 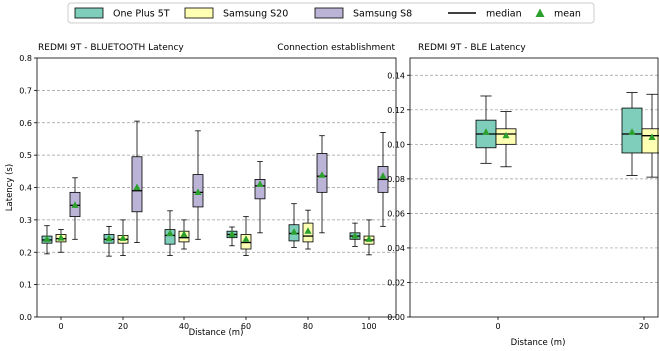 I want to click on y-tick-label: 0.1, so click(x=25, y=285).